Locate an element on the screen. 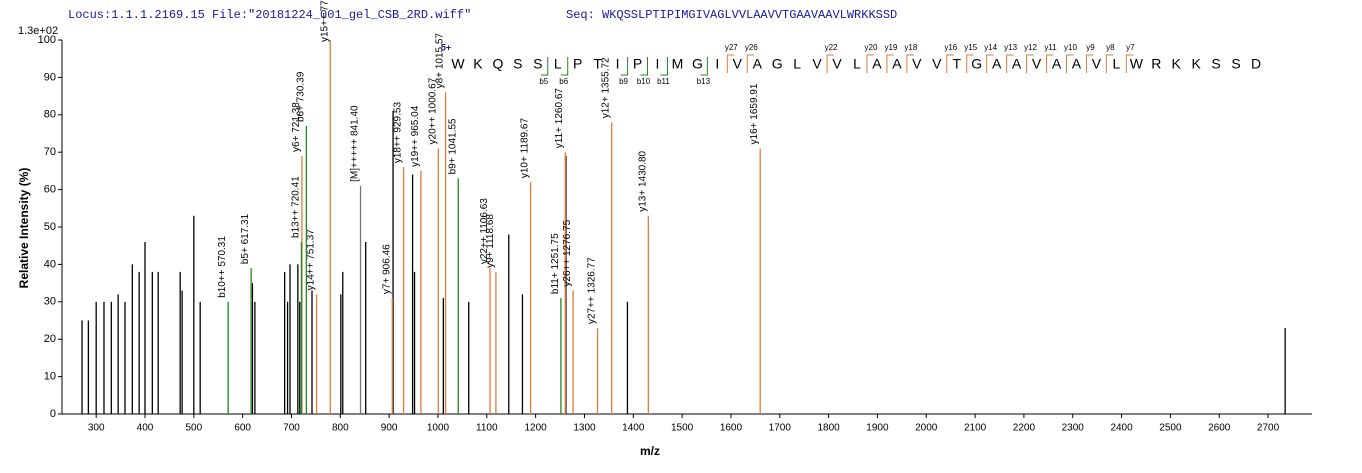  y-marker-label: y20 is located at coordinates (871, 47).